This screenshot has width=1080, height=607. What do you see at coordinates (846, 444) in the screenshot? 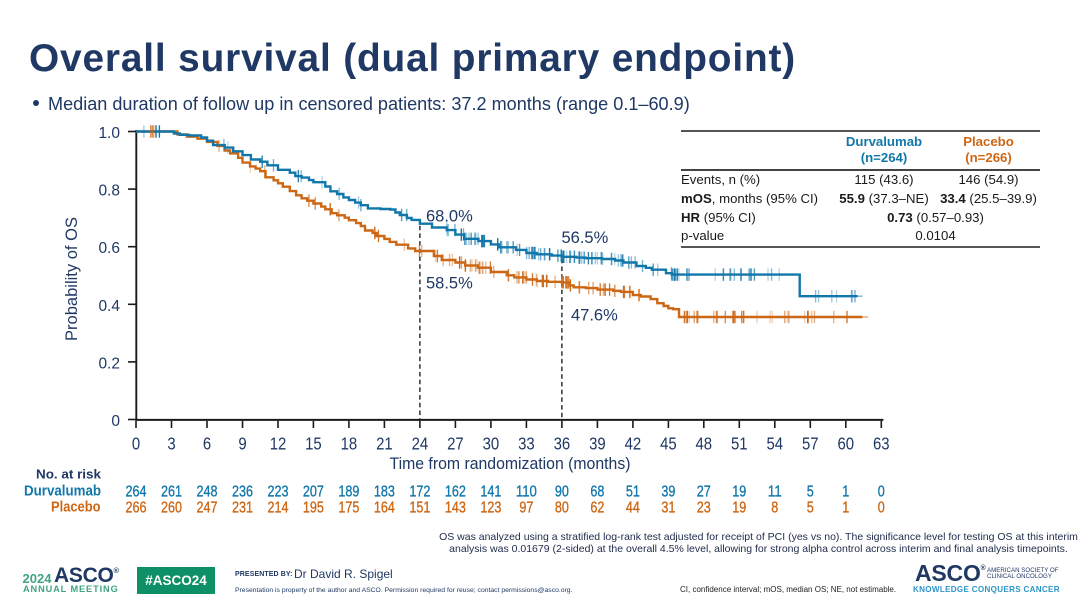
I see `svg-text: 60` at bounding box center [846, 444].